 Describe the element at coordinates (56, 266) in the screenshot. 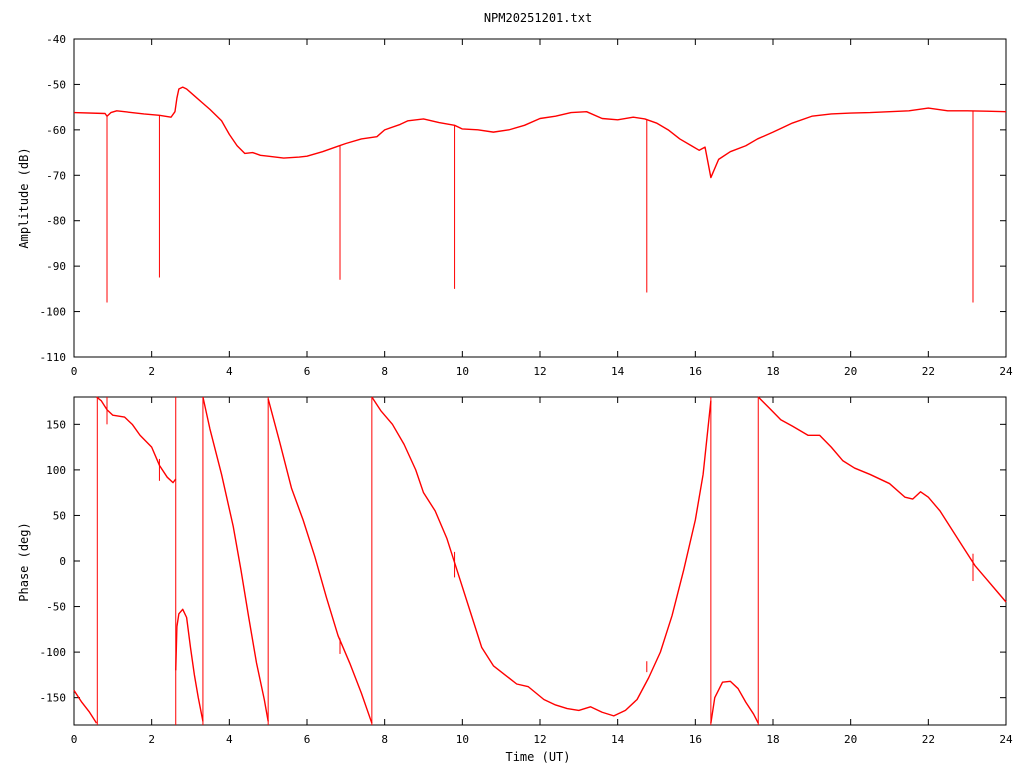

I see `y-tick-label: -90` at that location.